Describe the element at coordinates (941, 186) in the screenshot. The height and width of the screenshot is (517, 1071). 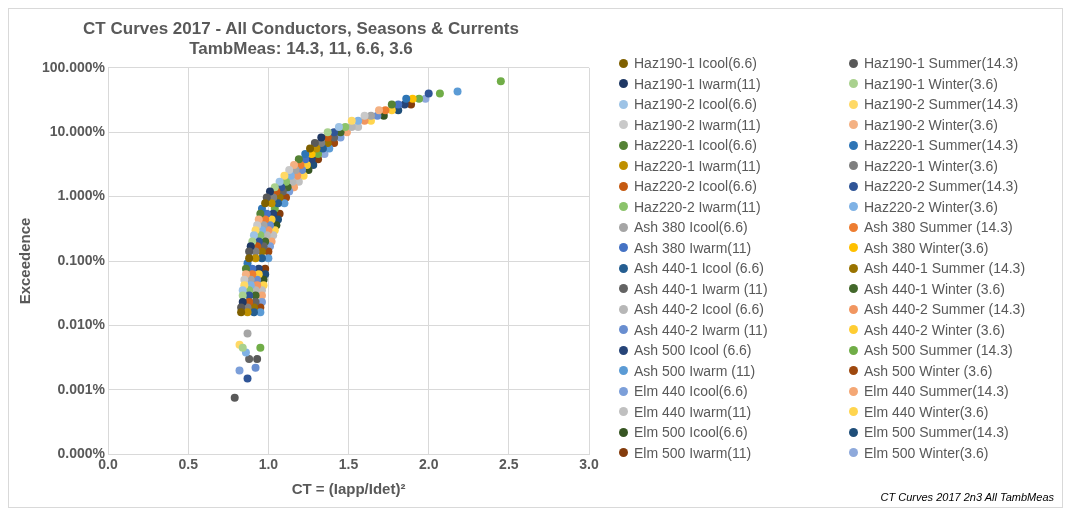
I see `legend-label: Haz220-2 Summer(14.3)` at that location.